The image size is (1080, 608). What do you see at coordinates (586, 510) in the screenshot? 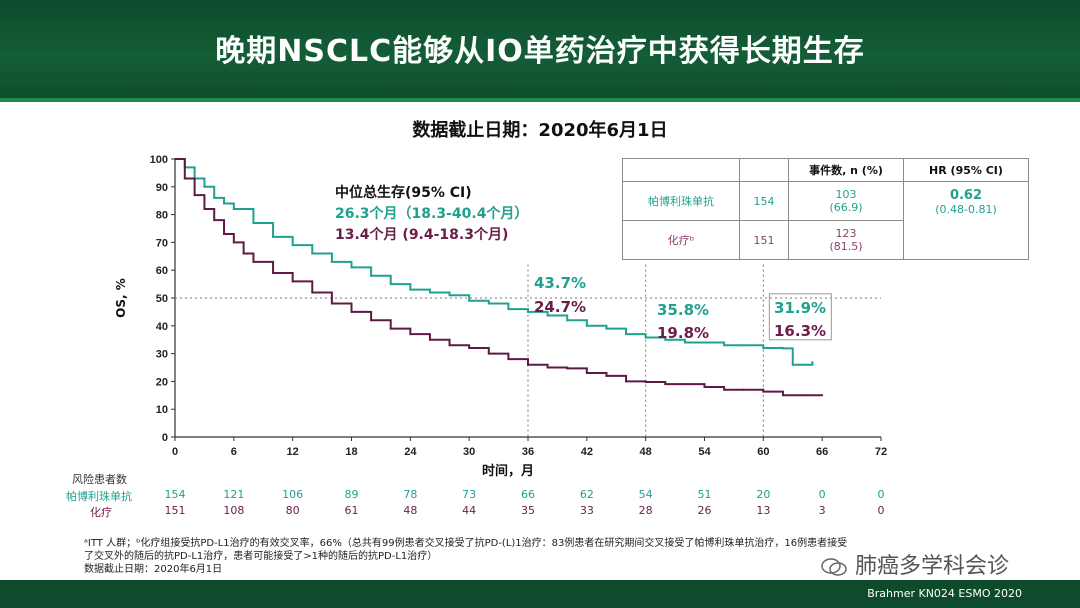
I see `risk-value-chemo: 33` at bounding box center [586, 510].